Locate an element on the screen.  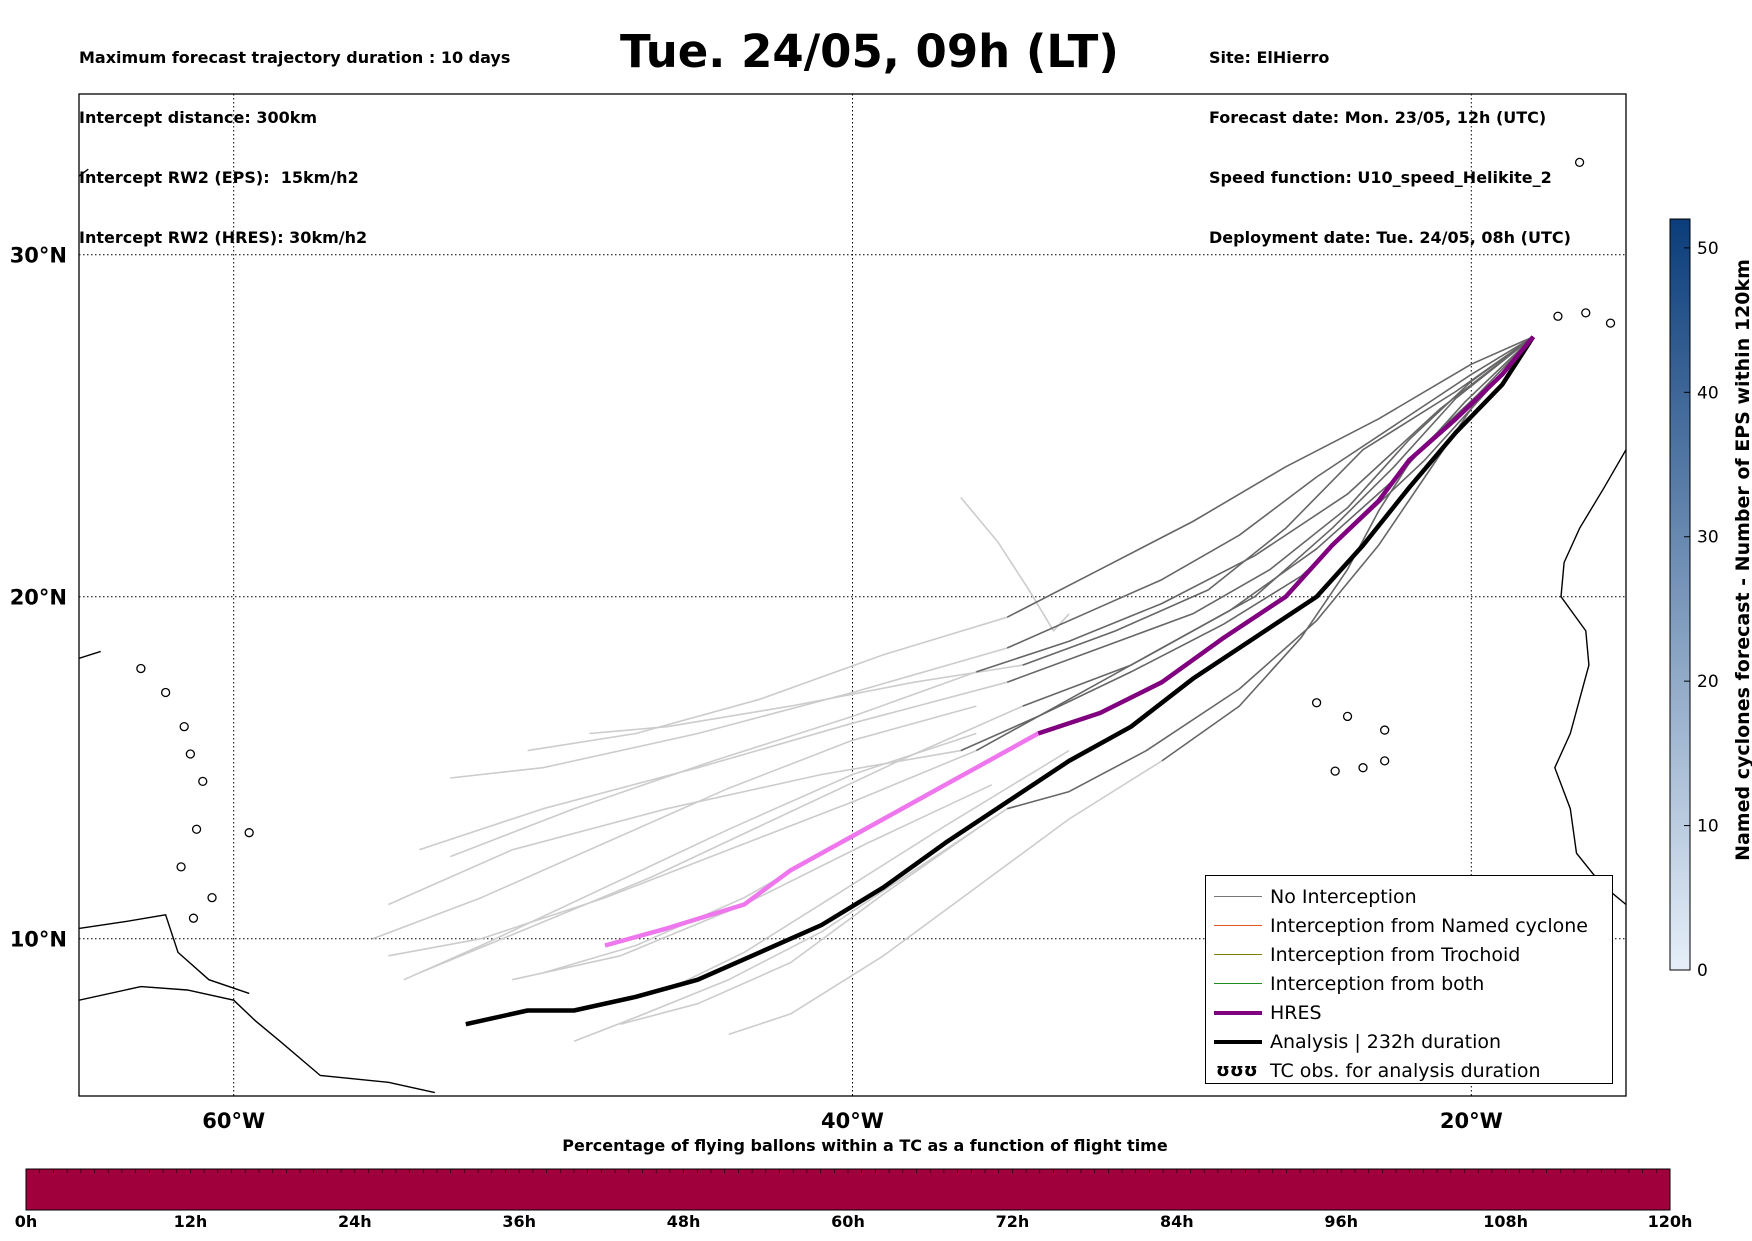
time-tick-label: 24h is located at coordinates (354, 1221).